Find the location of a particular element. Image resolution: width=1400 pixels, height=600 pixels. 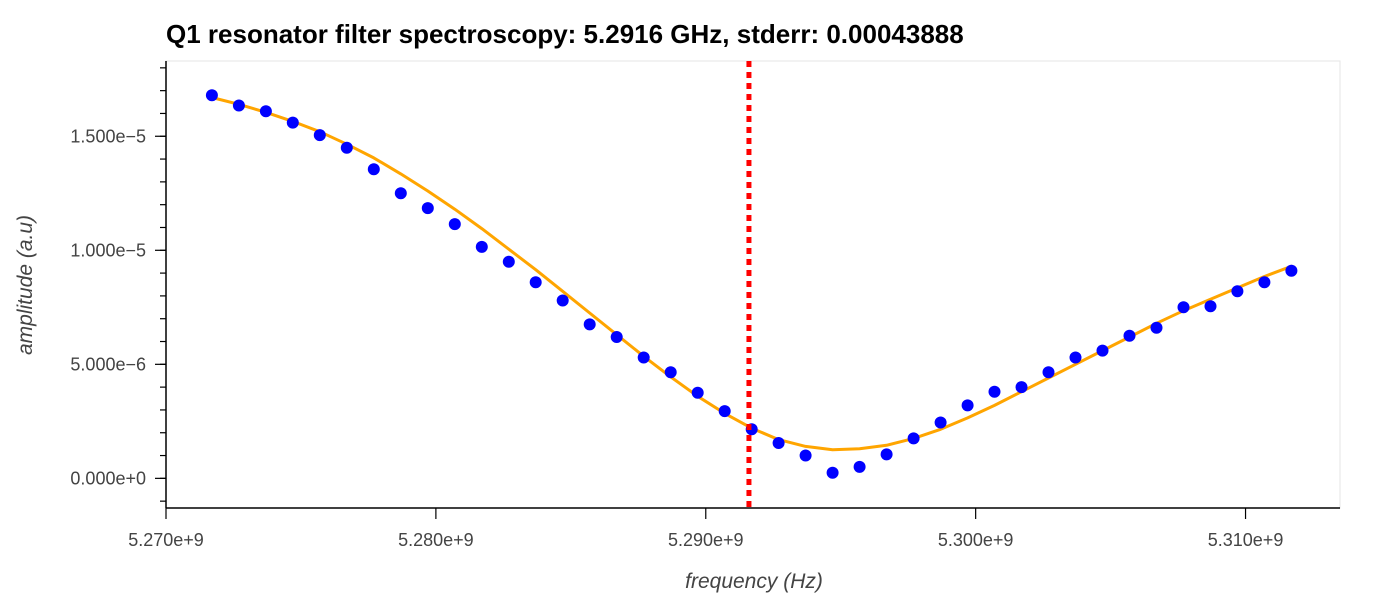

y-tick-label: 0.000e+0 is located at coordinates (108, 478).